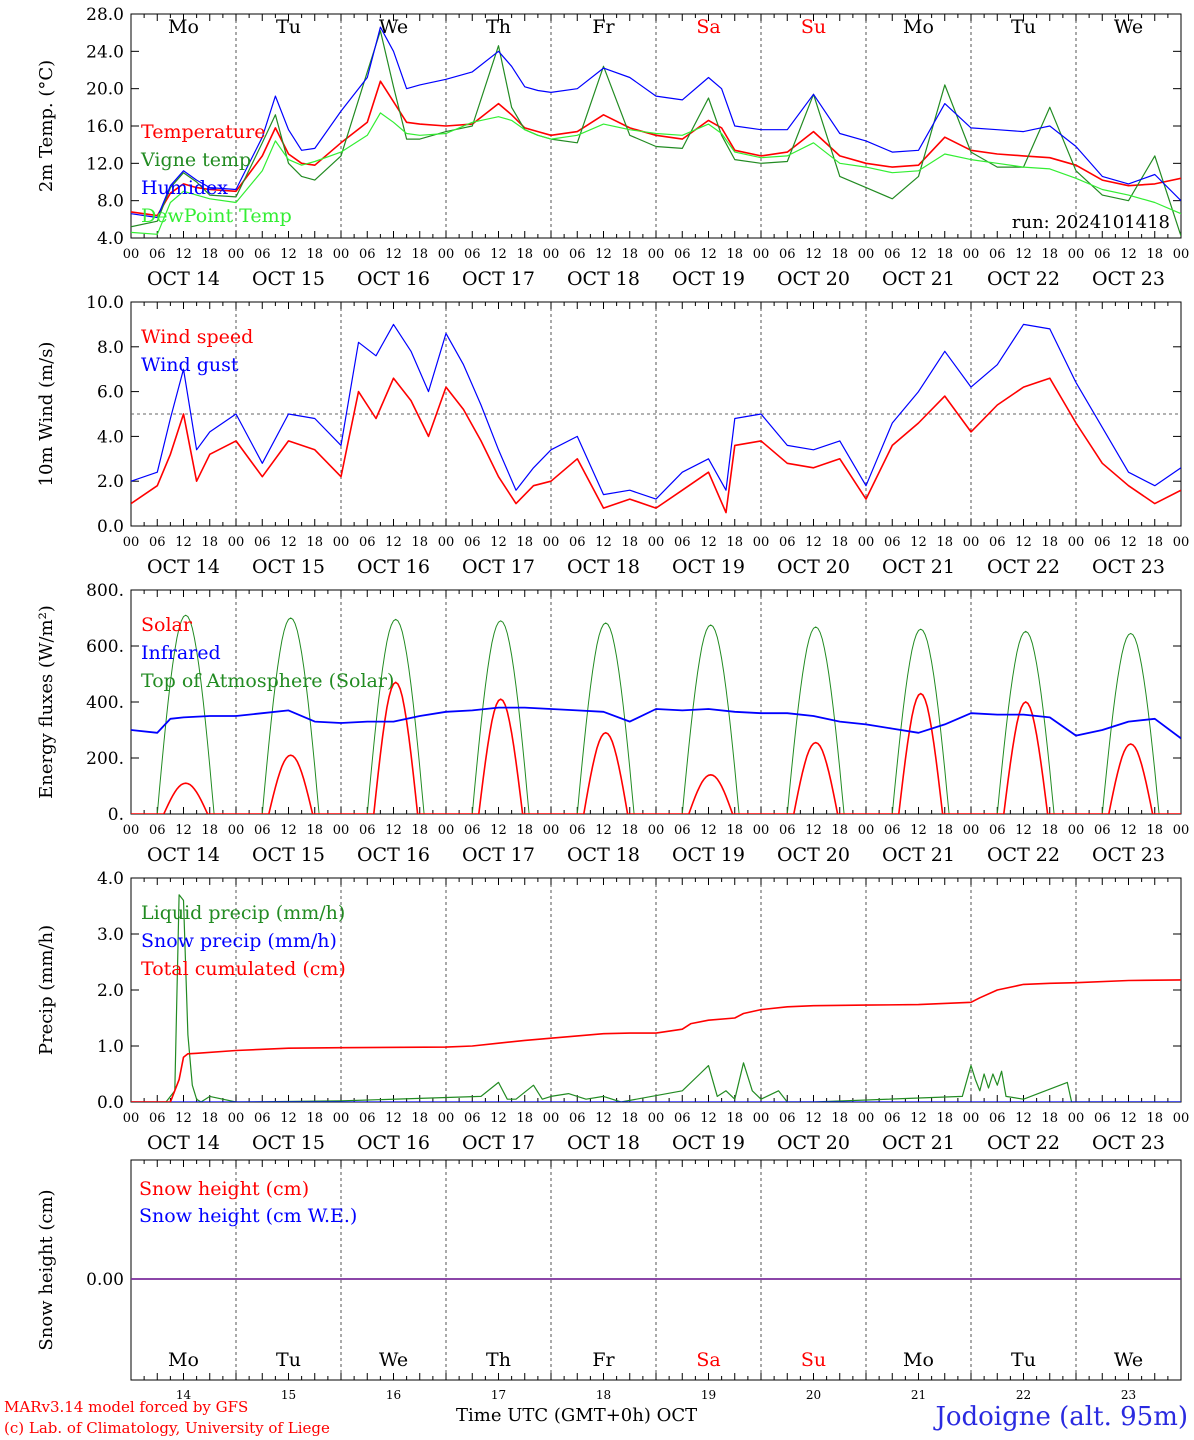 The image size is (1194, 1440). Describe the element at coordinates (110, 1103) in the screenshot. I see `y-tick-label: 0.0` at that location.